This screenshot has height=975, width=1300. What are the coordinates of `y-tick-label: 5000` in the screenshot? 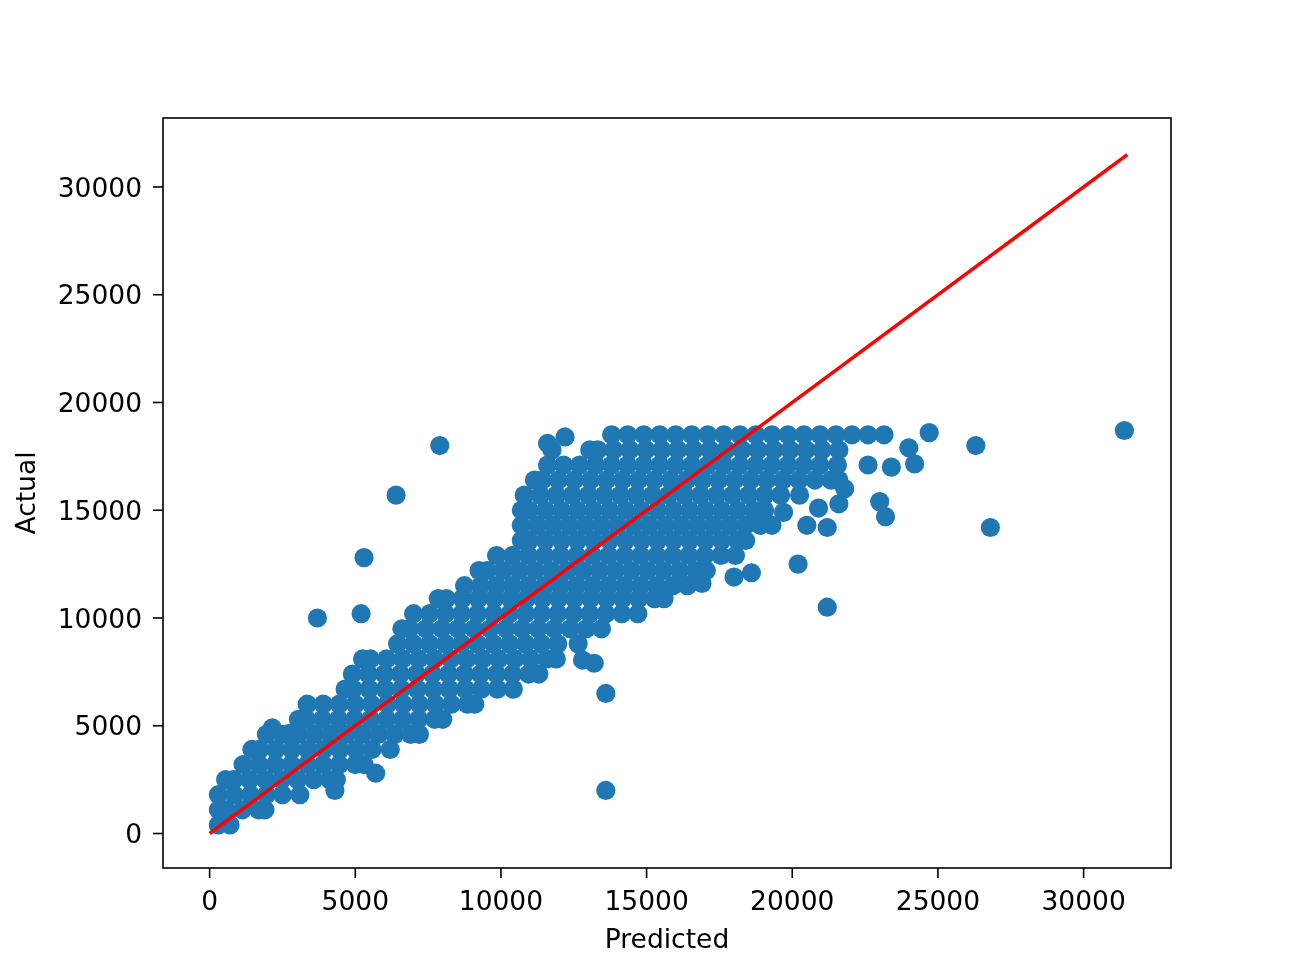 It's located at (108, 726).